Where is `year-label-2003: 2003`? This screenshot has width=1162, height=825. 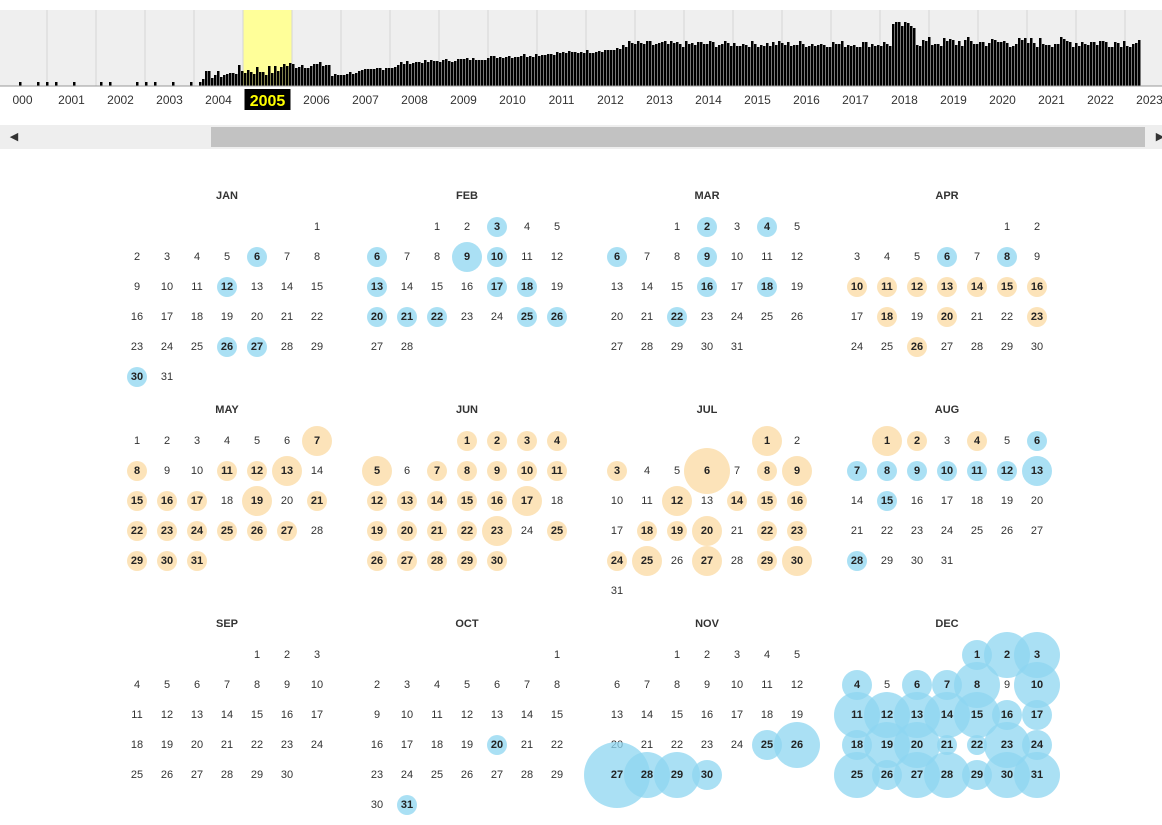
year-label-2003: 2003 is located at coordinates (169, 100).